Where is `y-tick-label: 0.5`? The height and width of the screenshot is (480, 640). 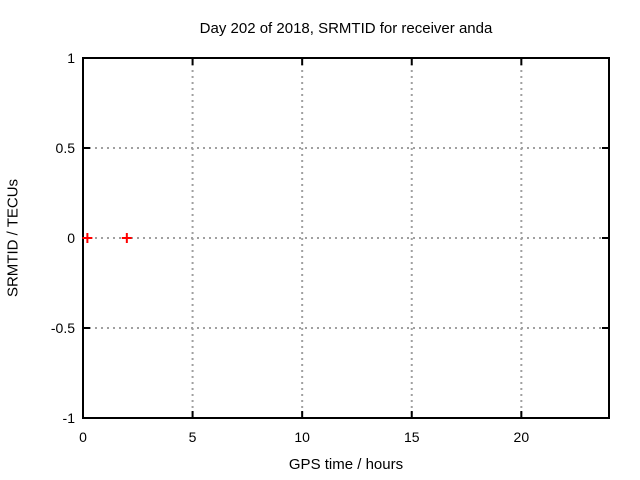 y-tick-label: 0.5 is located at coordinates (65, 148).